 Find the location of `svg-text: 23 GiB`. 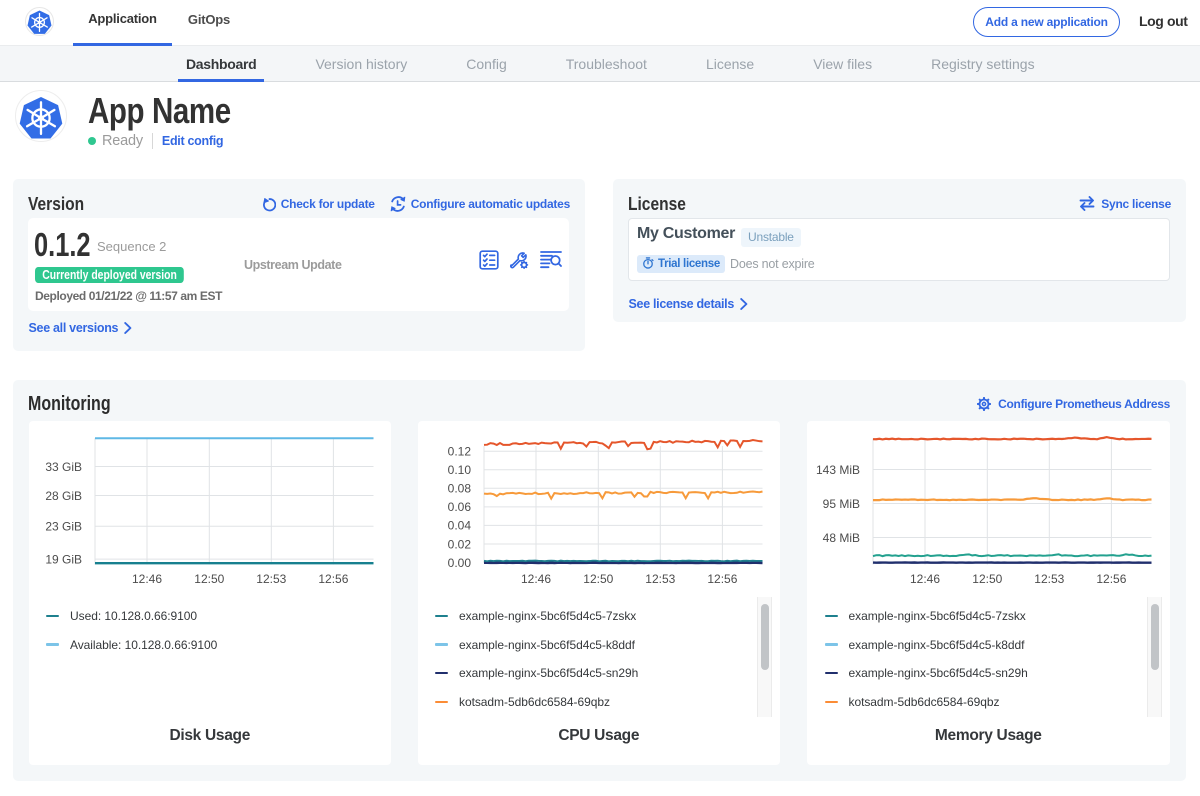

svg-text: 23 GiB is located at coordinates (63, 526).